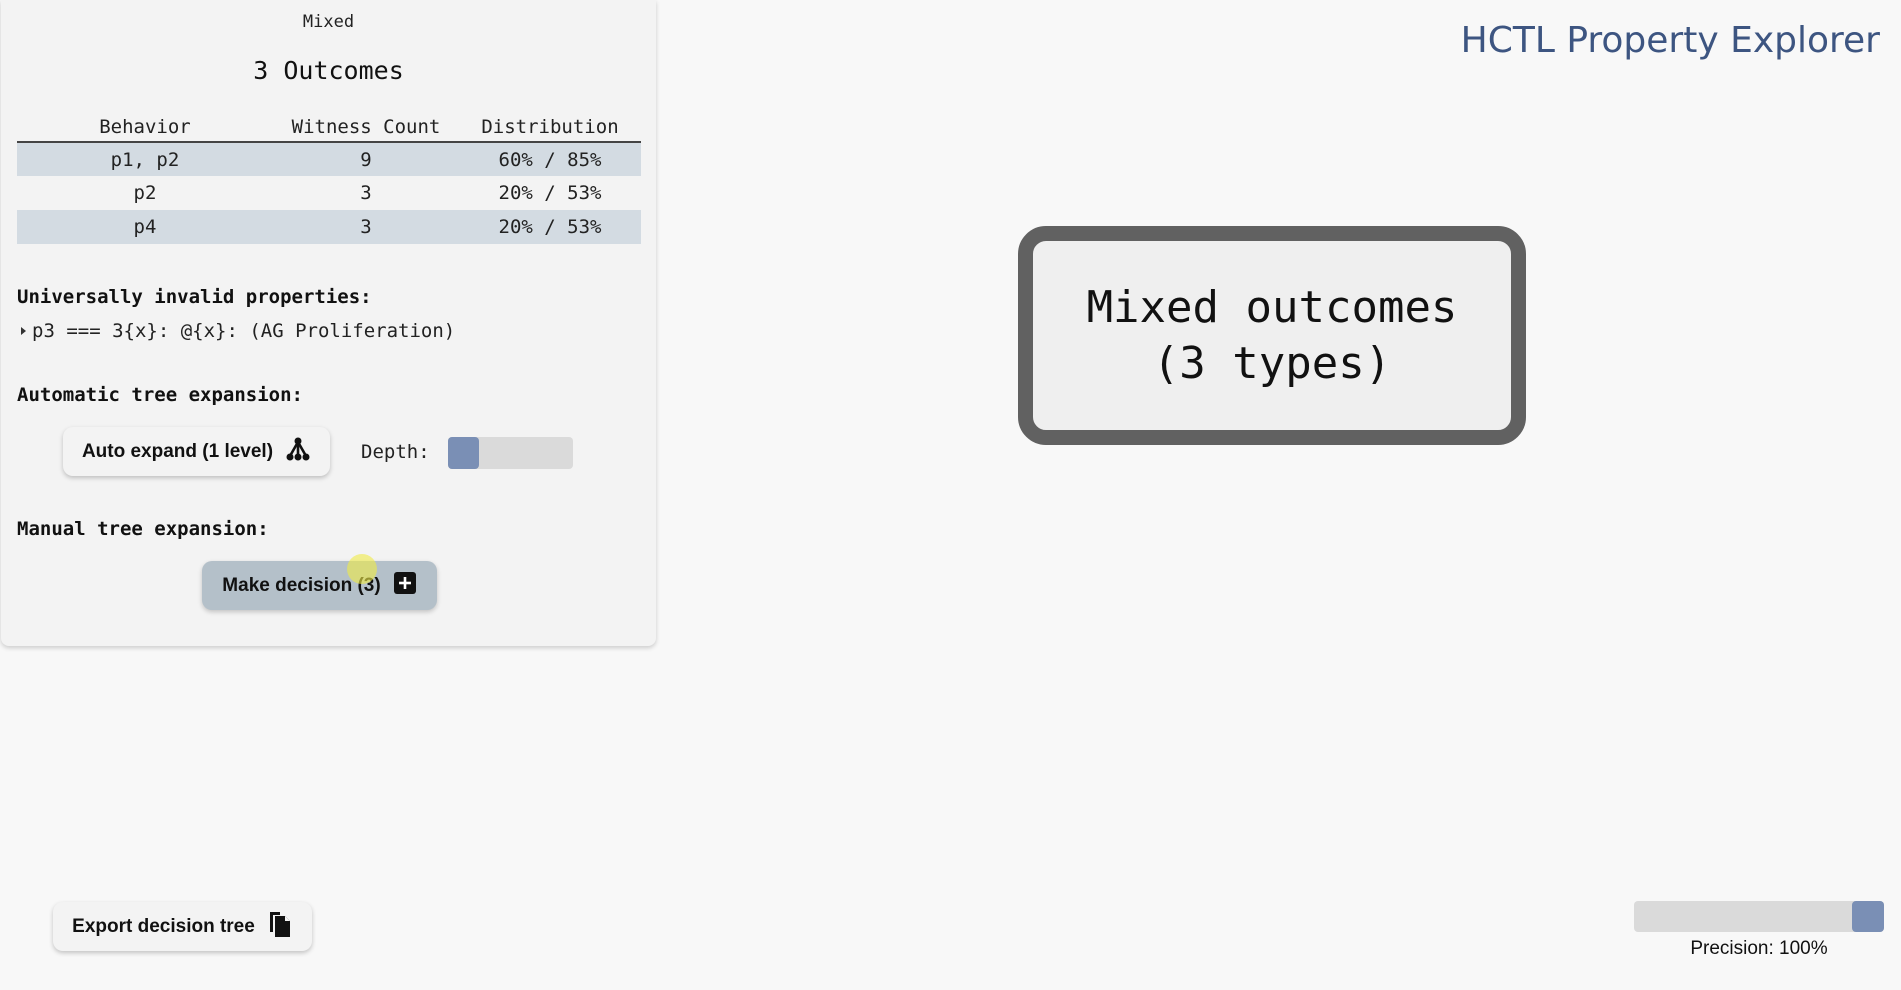  I want to click on table-row: p1, p2 9 60% / 85%, so click(329, 159).